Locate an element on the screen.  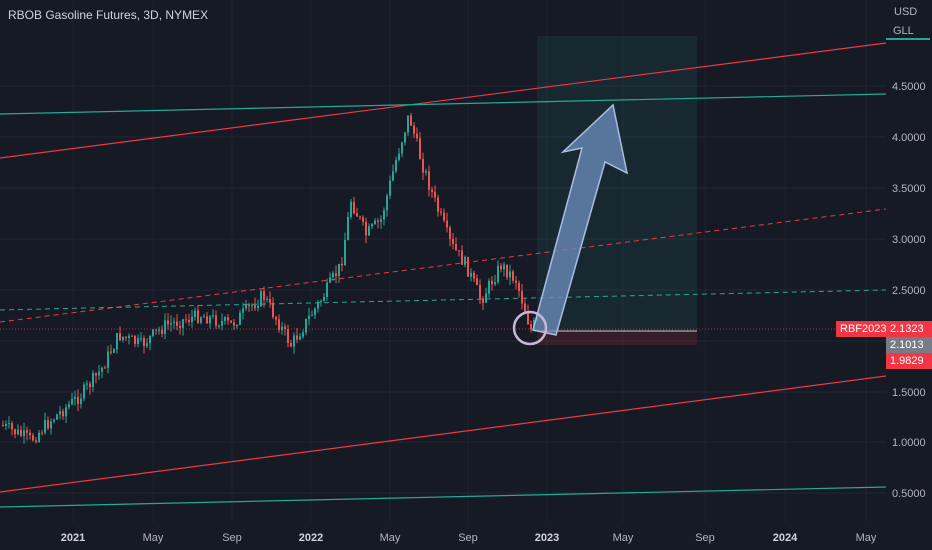
time-axis is located at coordinates (443, 536).